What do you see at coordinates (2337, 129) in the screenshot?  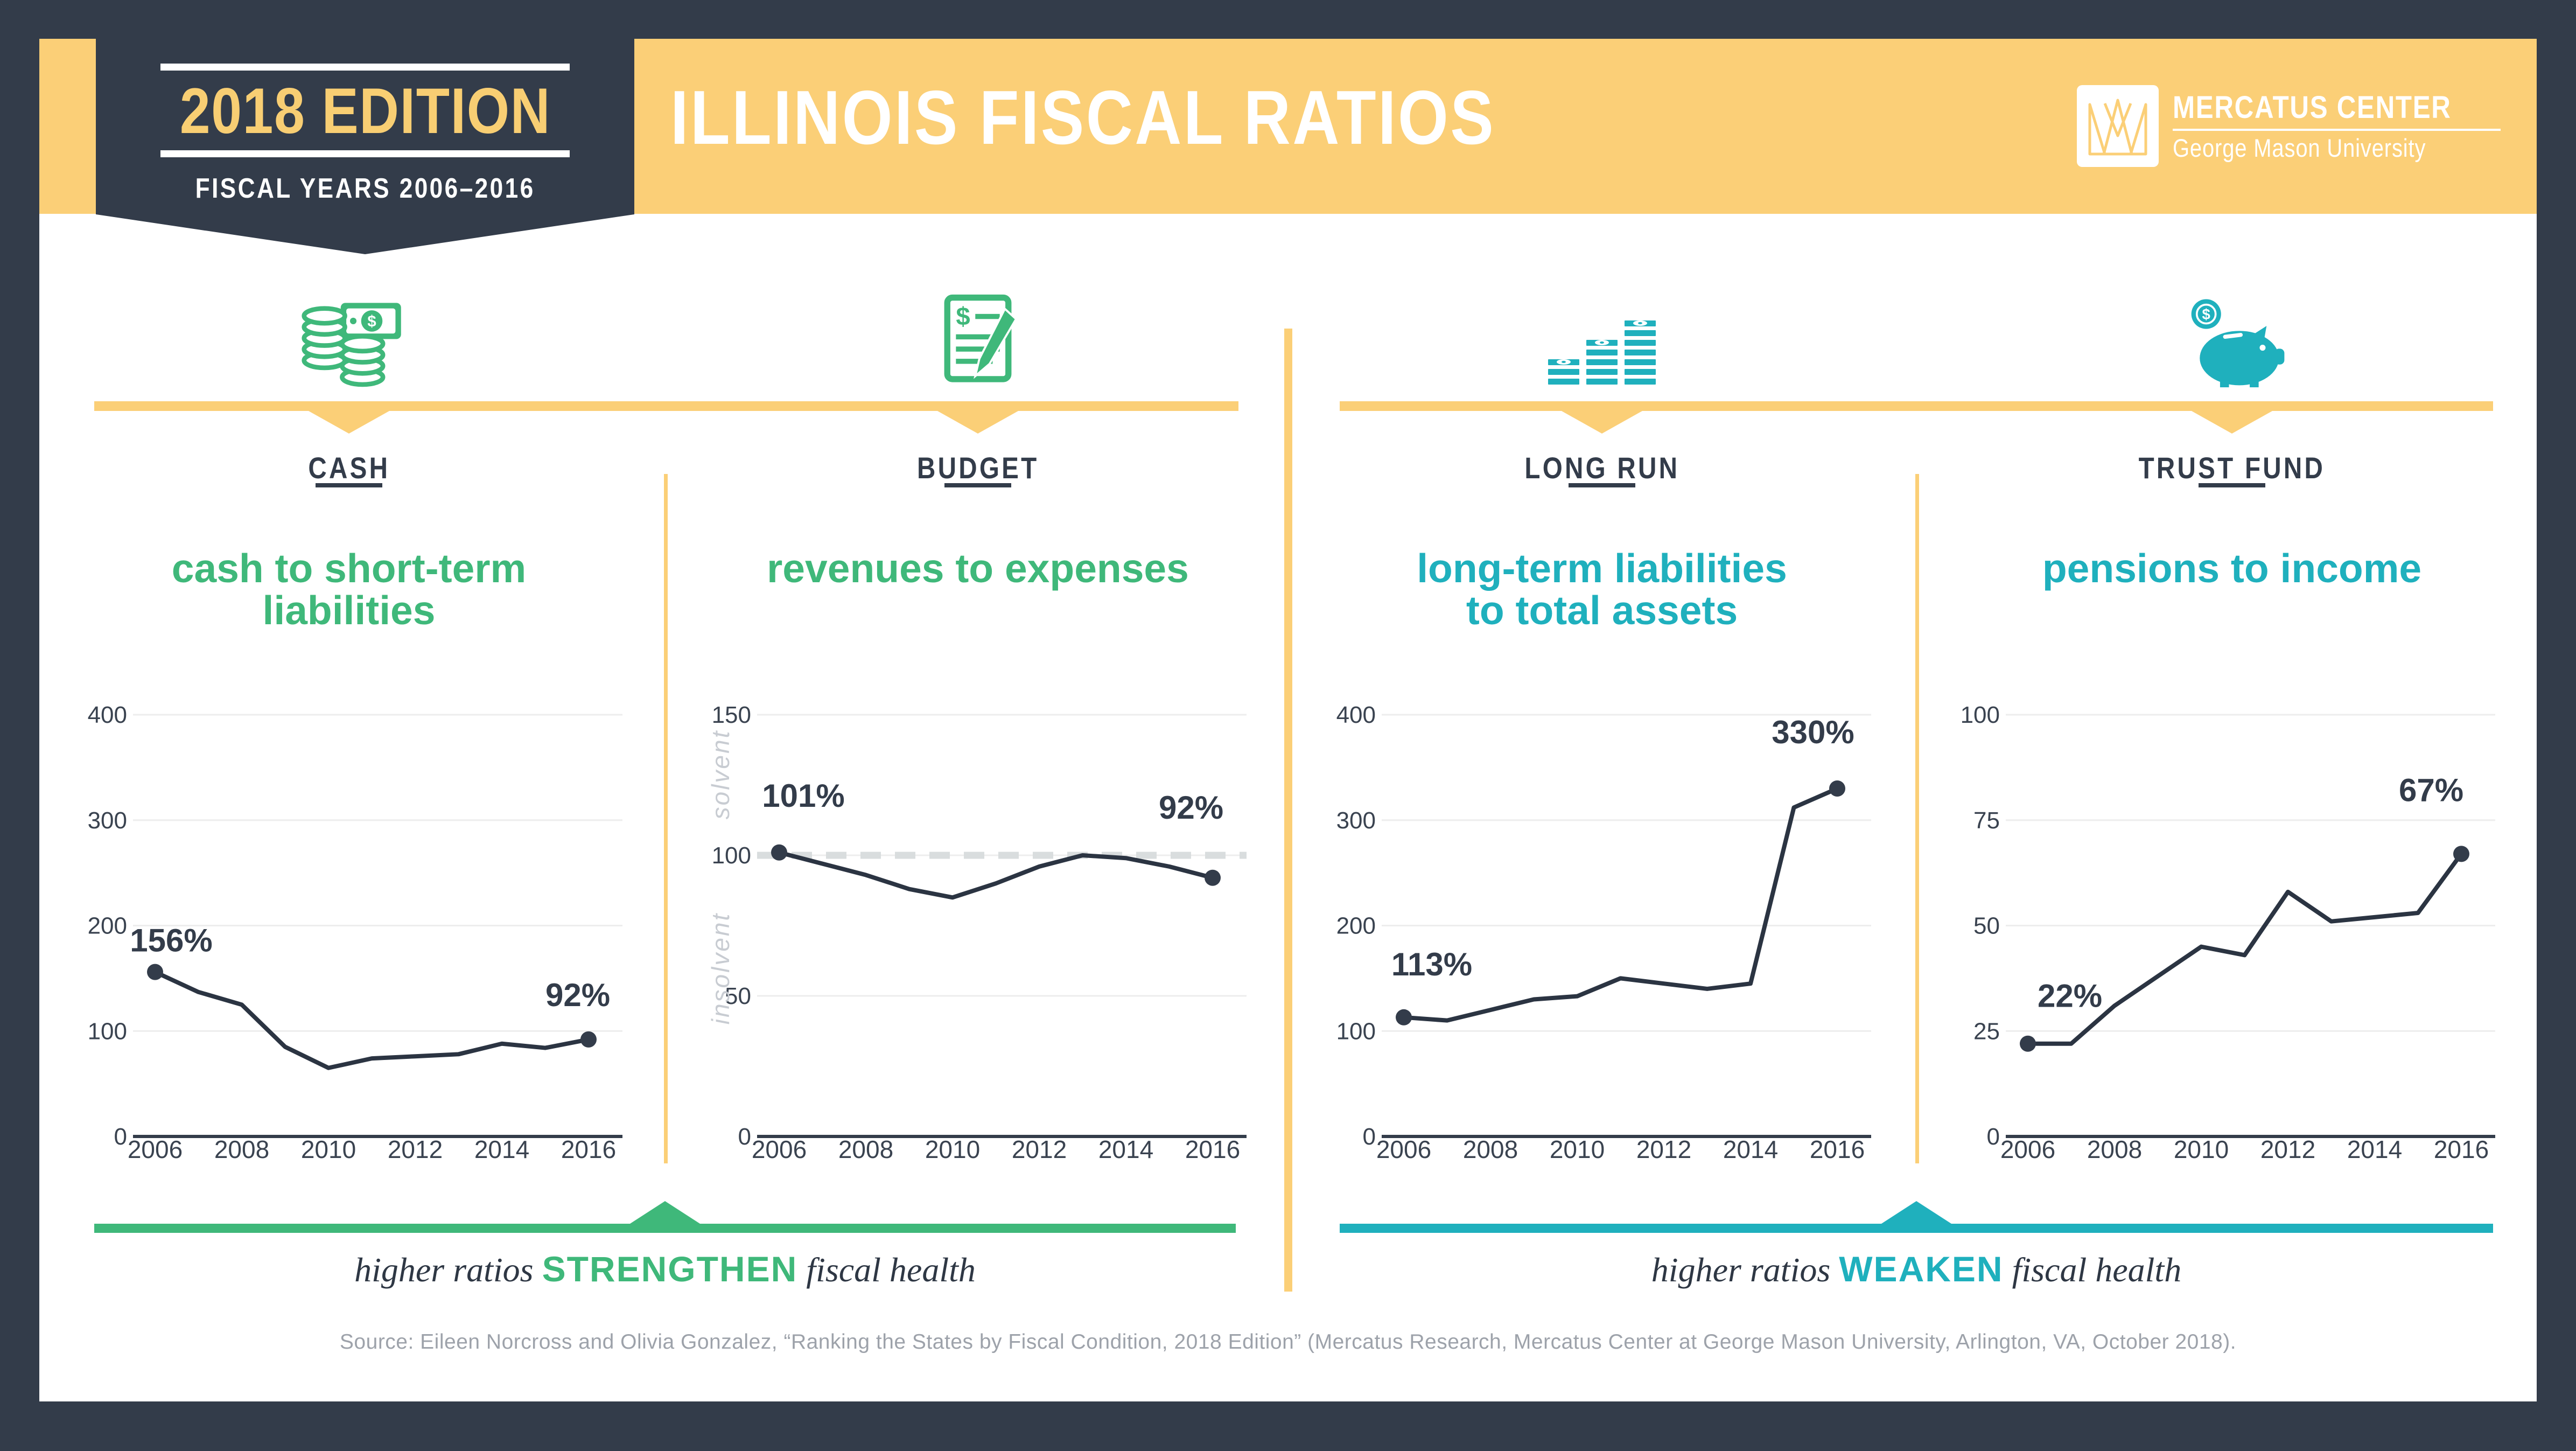 I see `logo-rule` at bounding box center [2337, 129].